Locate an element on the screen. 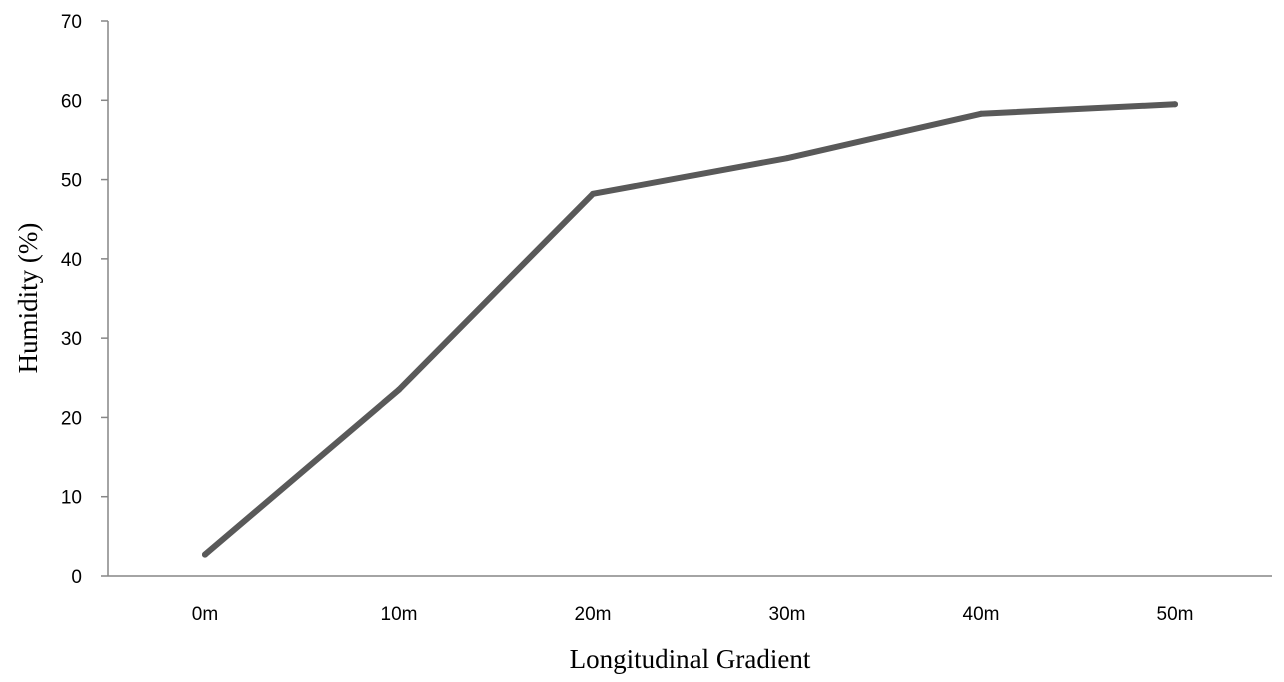 The width and height of the screenshot is (1284, 682). x-tick-label: 50m is located at coordinates (1175, 614).